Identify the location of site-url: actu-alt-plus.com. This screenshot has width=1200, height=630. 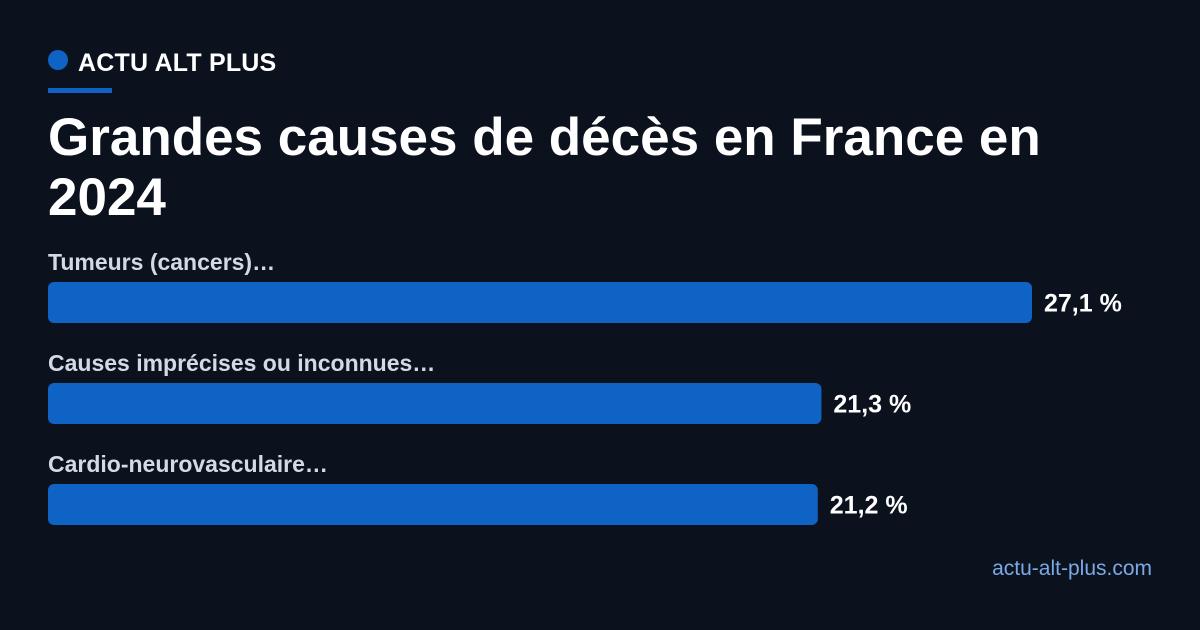
(1072, 568).